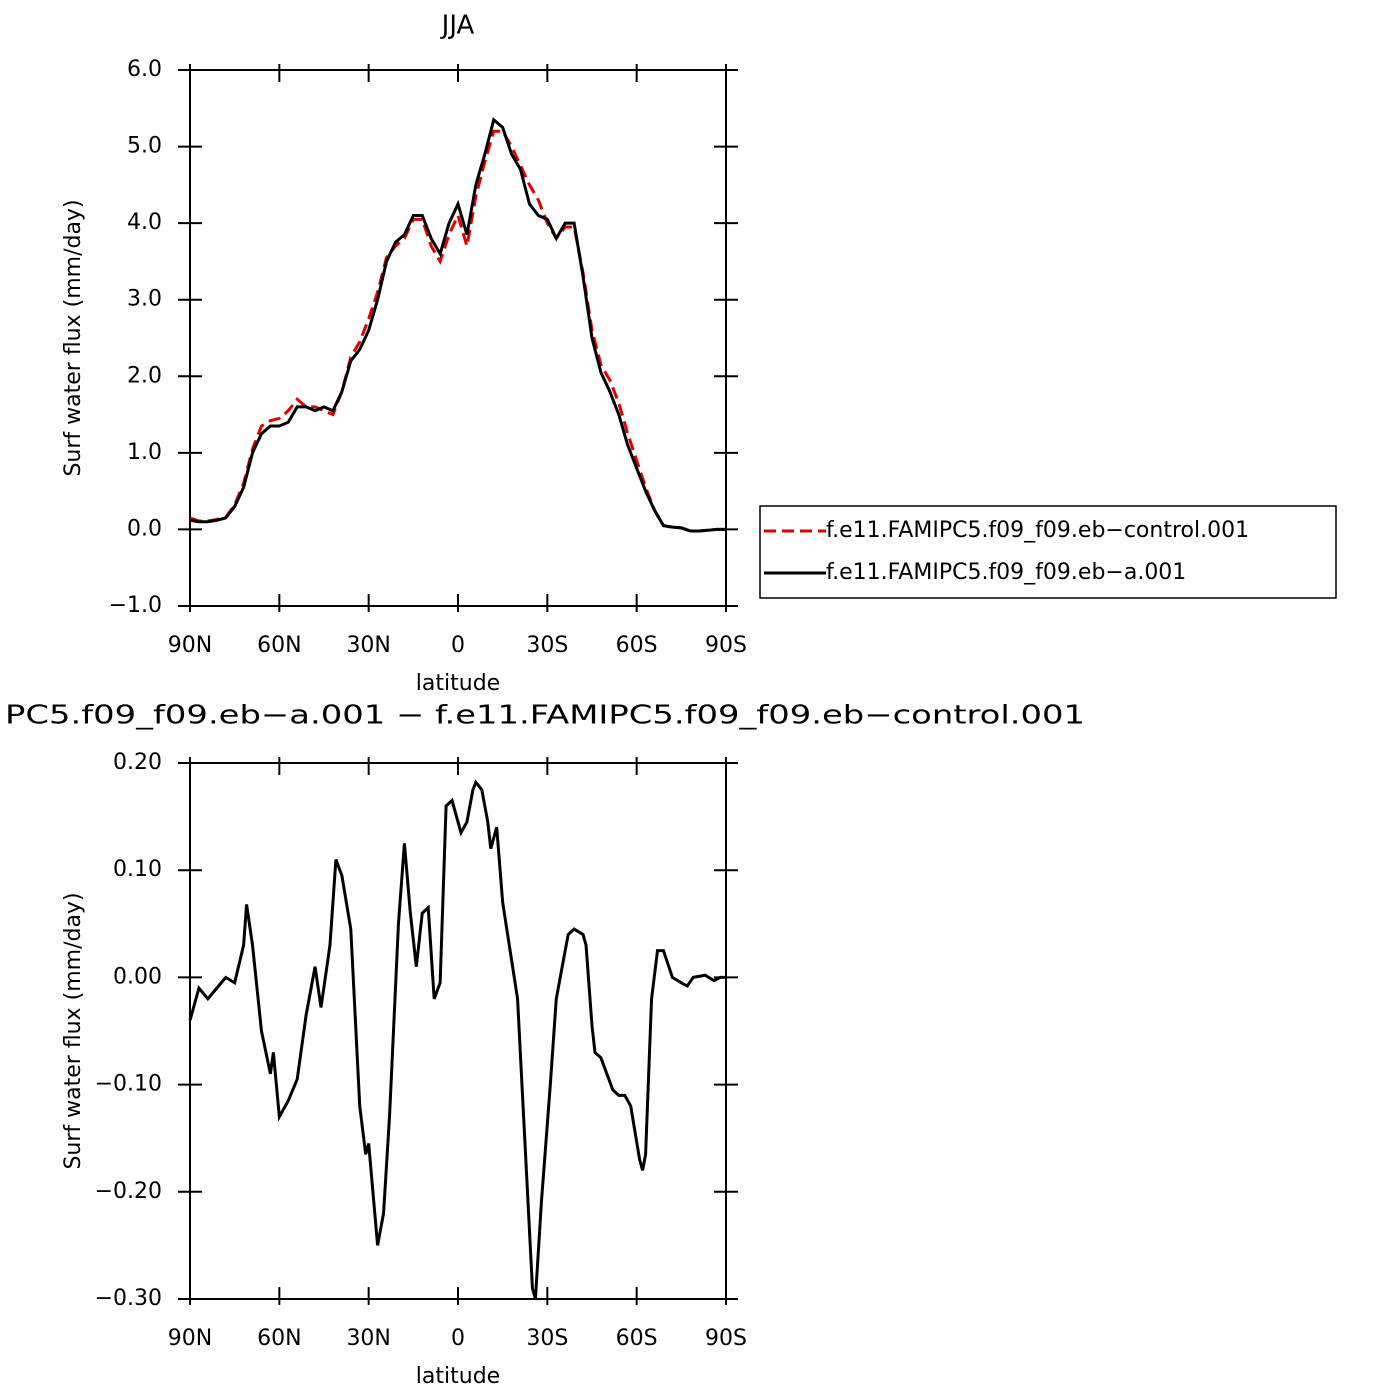  I want to click on y-tick-label: −0.20, so click(128, 1191).